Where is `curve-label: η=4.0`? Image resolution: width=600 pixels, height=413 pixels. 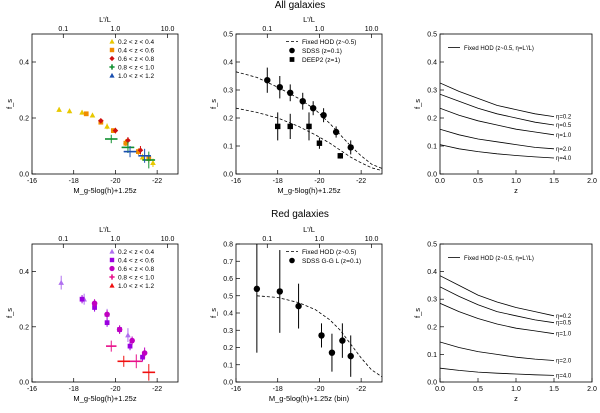
curve-label: η=4.0 is located at coordinates (564, 159).